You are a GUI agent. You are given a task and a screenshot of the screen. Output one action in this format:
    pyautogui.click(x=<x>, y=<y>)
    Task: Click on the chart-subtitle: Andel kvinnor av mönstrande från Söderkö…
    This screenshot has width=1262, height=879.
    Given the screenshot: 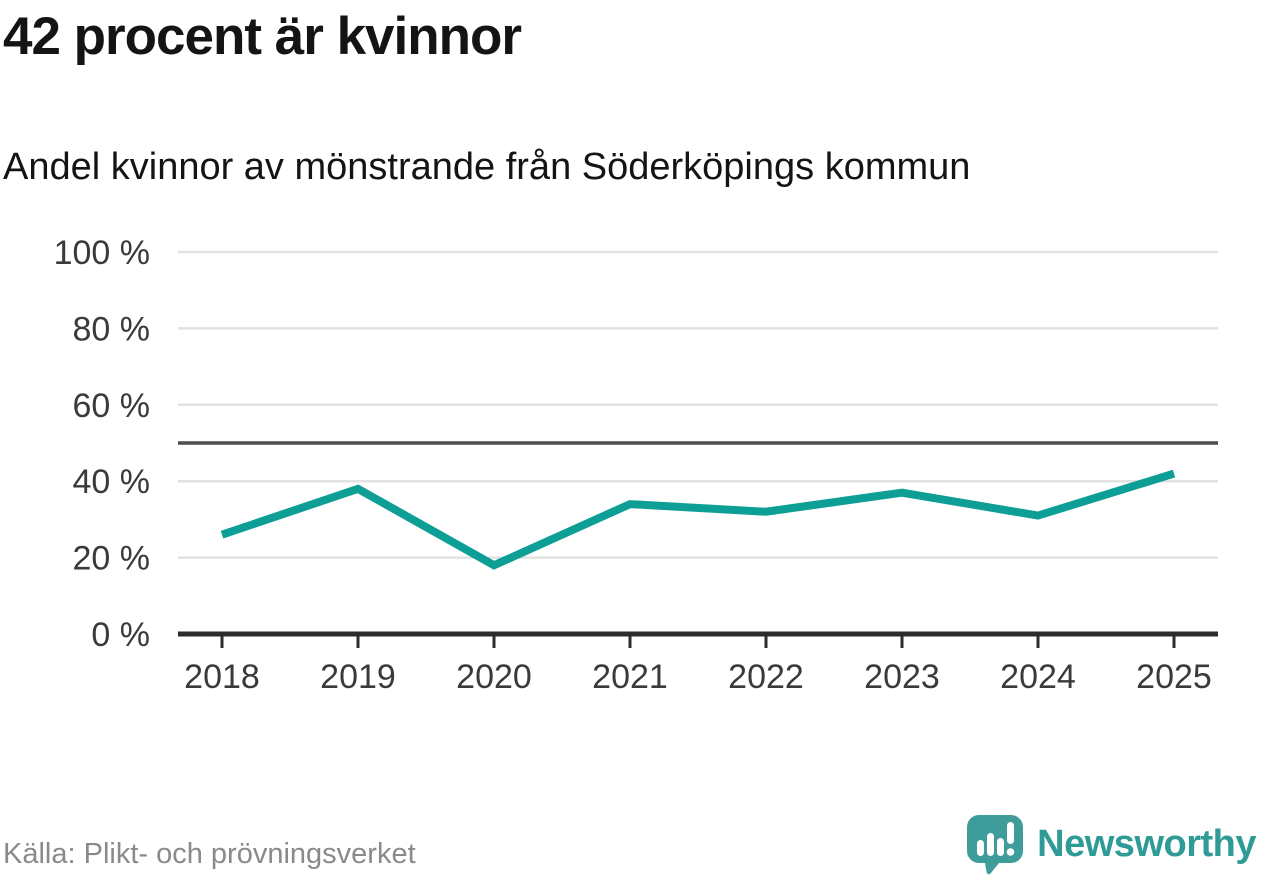 What is the action you would take?
    pyautogui.click(x=487, y=167)
    